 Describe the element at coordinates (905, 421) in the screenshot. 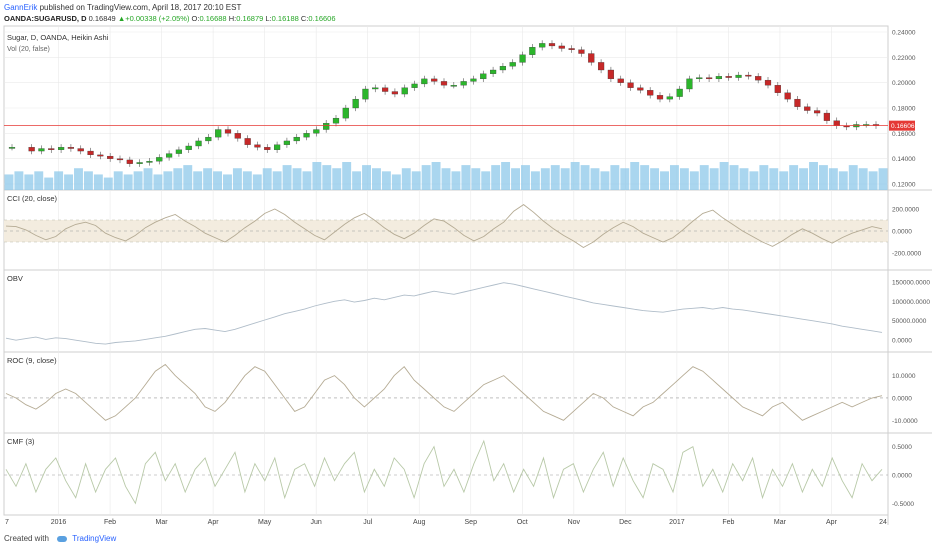

I see `roc-tick-label: -10.0000` at that location.